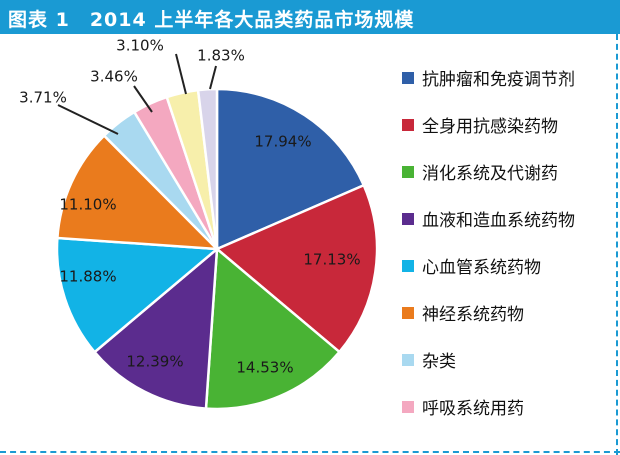  I want to click on legend-item: 消化系统及代谢药, so click(504, 182).